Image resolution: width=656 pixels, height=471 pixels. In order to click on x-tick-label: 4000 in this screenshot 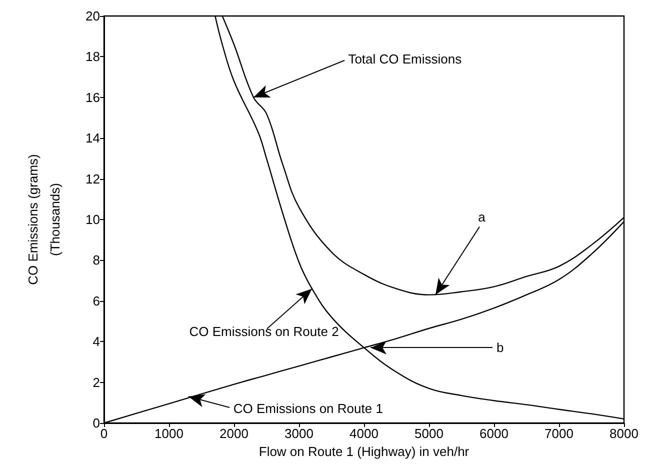, I will do `click(364, 433)`.